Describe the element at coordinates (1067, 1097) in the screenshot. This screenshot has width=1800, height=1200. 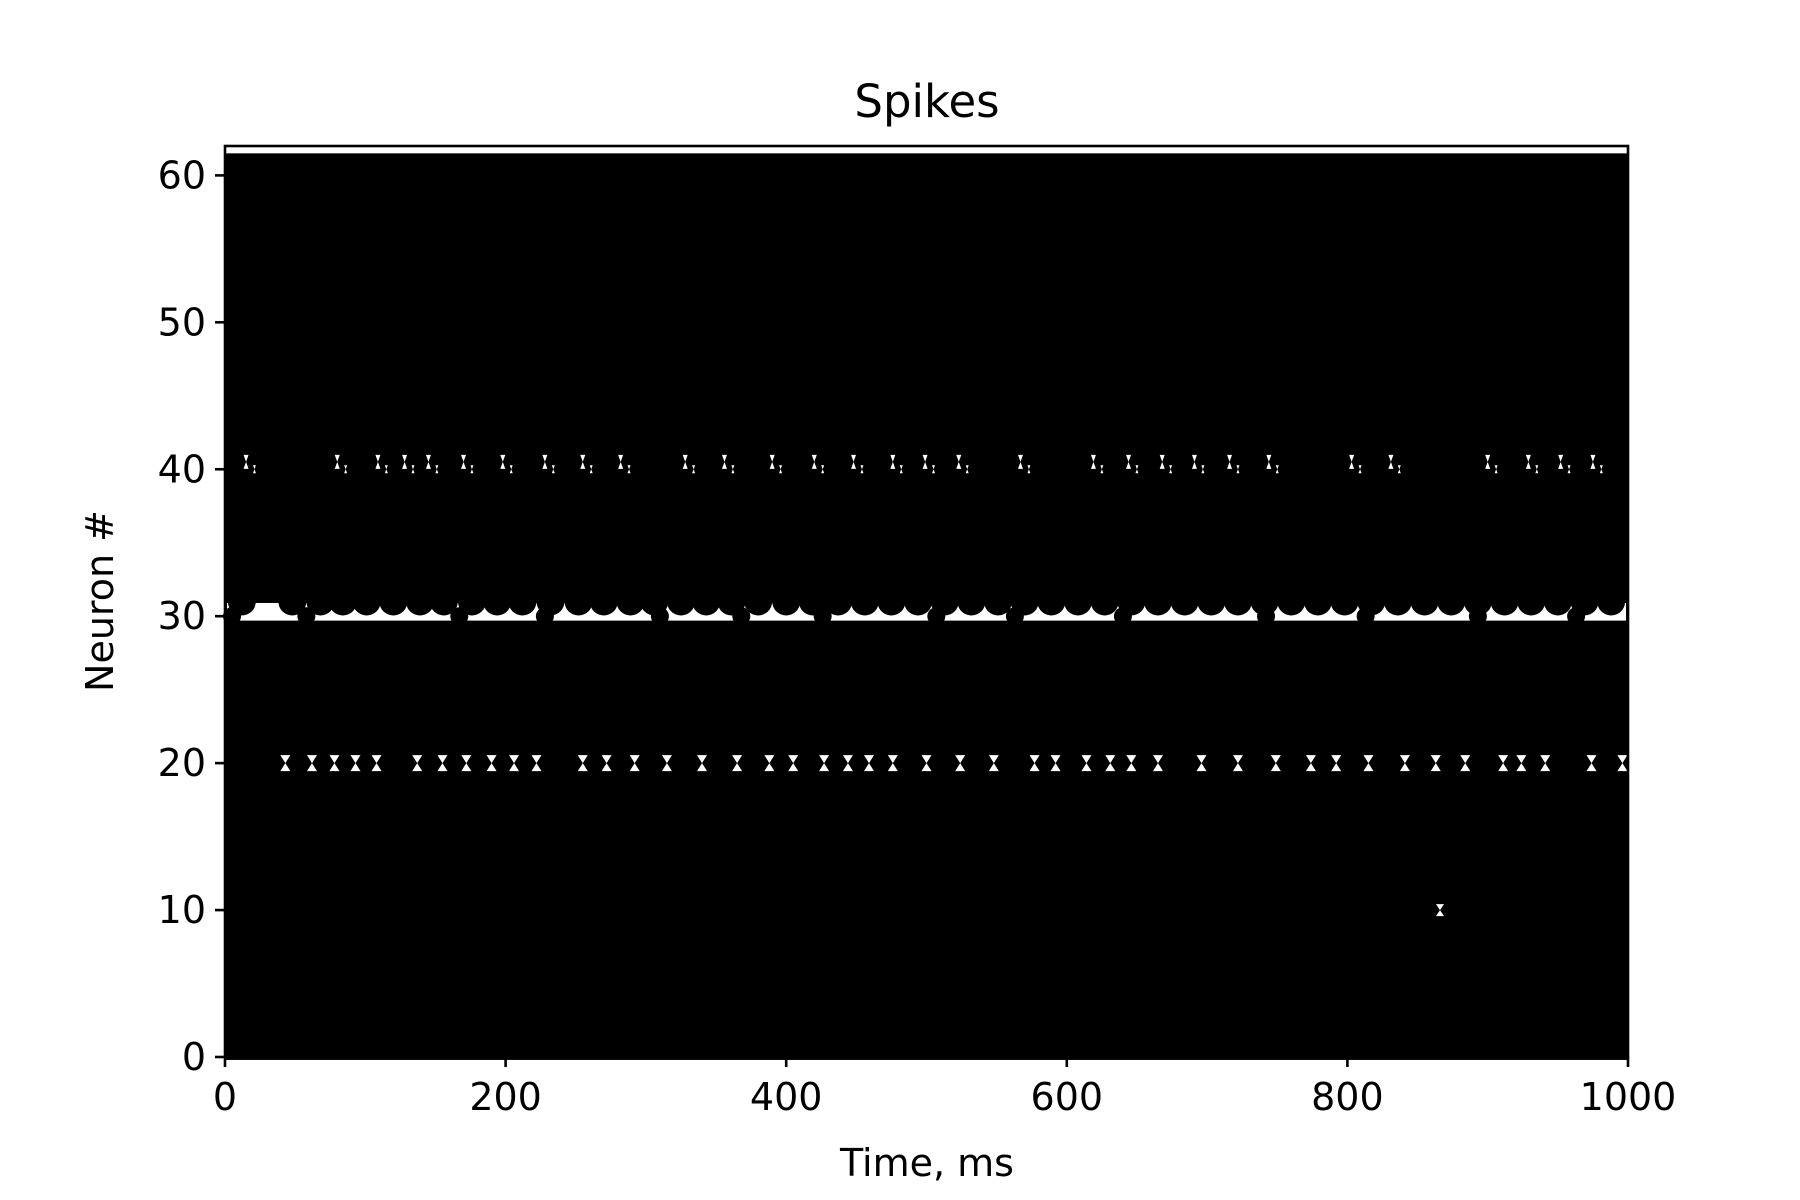
I see `x-tick-label: 600` at that location.